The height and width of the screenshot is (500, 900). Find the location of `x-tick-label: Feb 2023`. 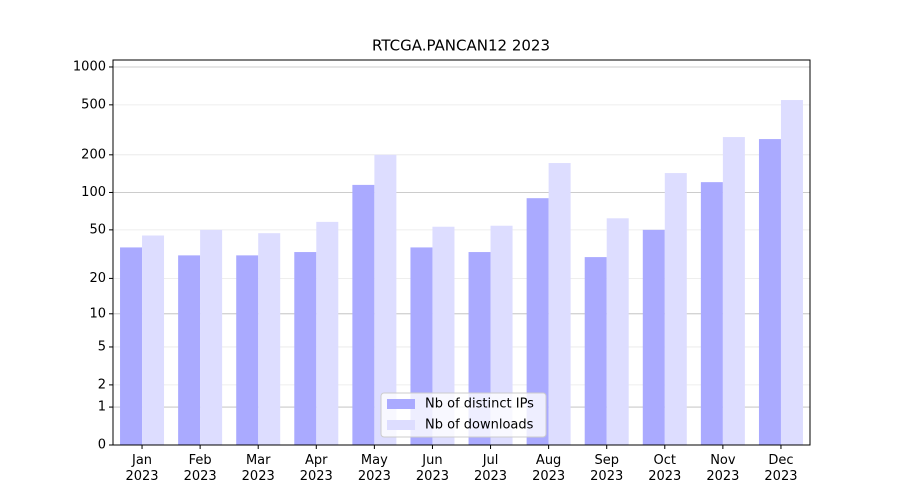

x-tick-label: Feb 2023 is located at coordinates (200, 468).